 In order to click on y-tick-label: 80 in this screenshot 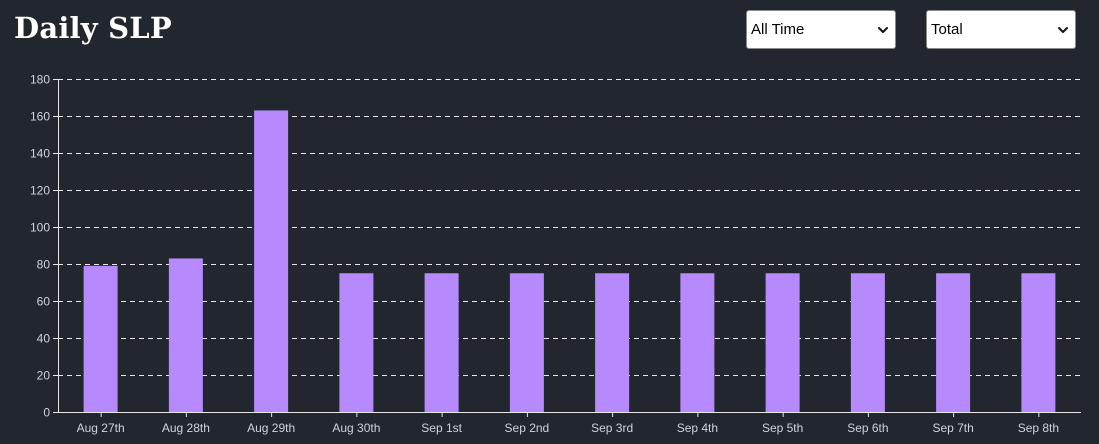, I will do `click(44, 265)`.